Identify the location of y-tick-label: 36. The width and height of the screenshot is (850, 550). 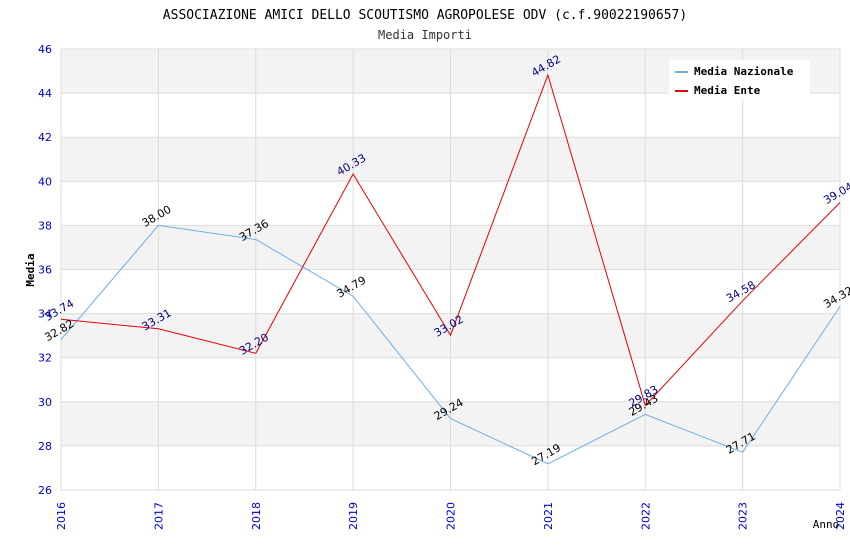
(45, 270).